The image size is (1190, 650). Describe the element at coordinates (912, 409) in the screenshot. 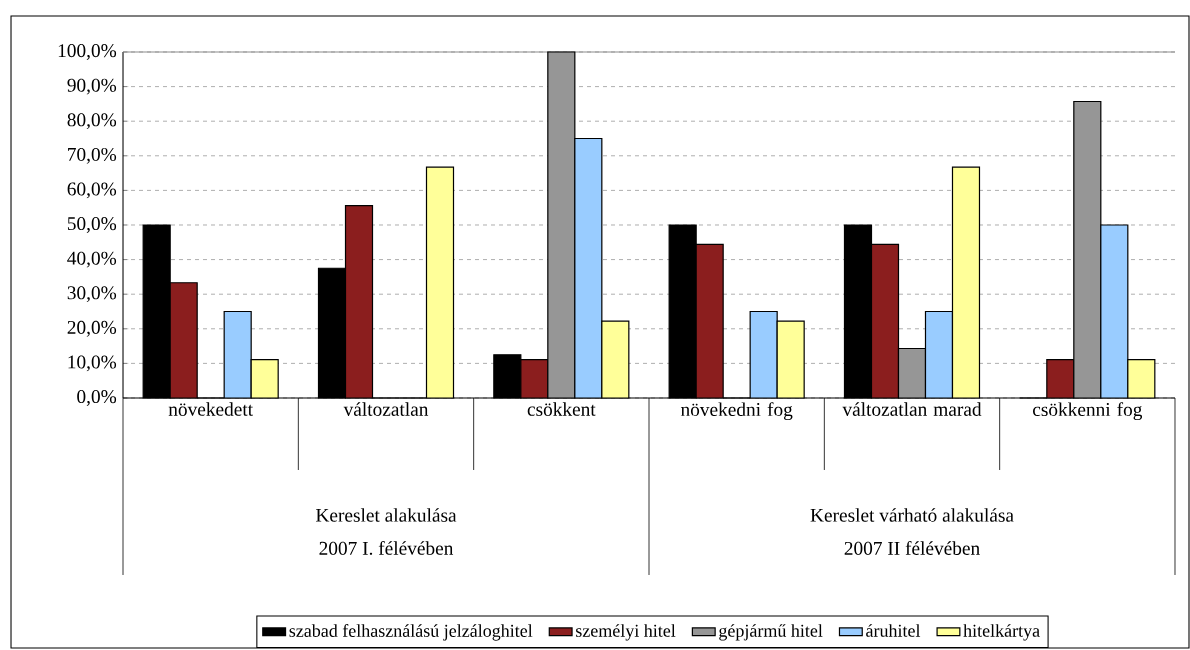

I see `x-tick-label: változatlan marad` at that location.